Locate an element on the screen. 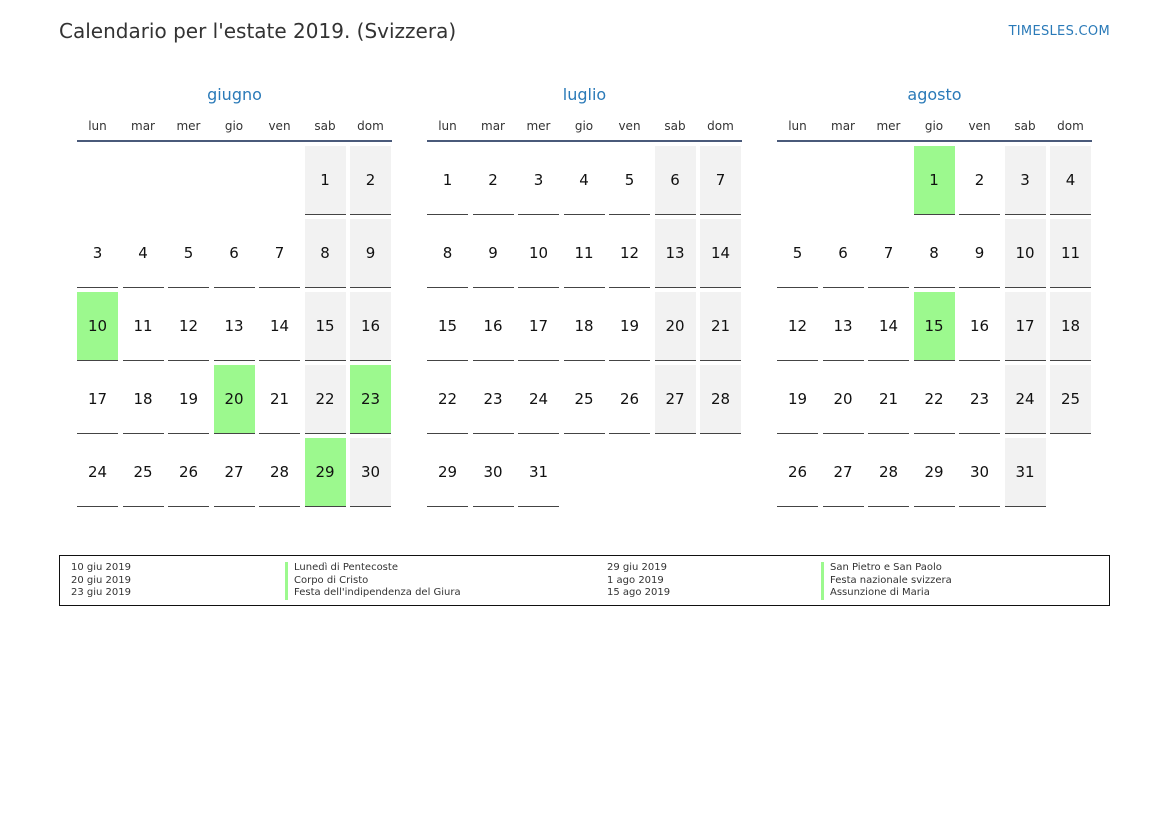 The image size is (1169, 827). day-cell: 17 is located at coordinates (538, 326).